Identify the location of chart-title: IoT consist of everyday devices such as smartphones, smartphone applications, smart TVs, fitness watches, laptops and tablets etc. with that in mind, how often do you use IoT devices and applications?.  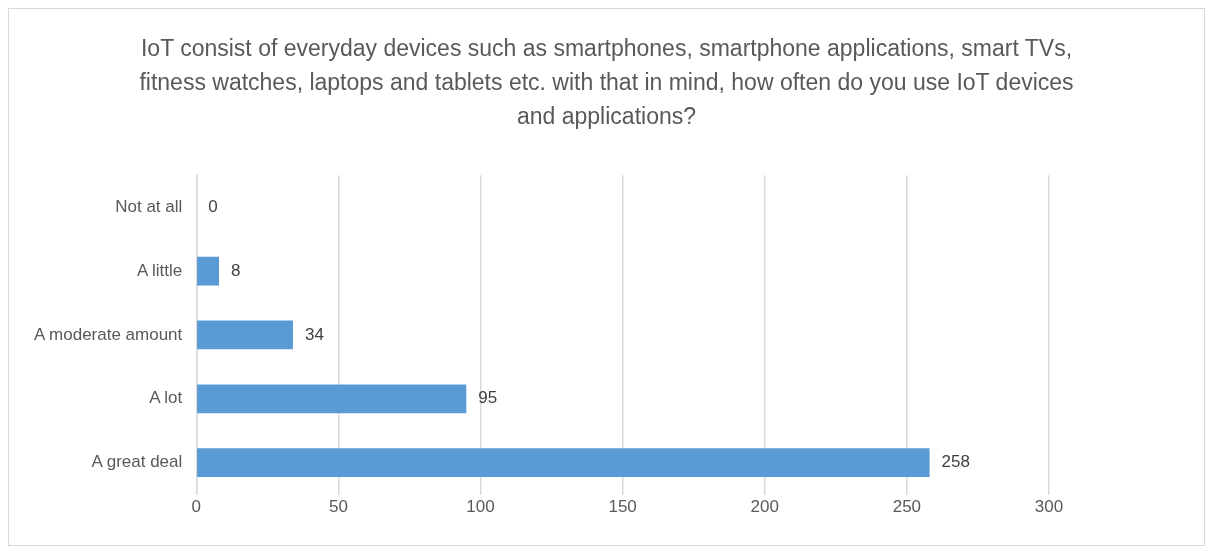
(606, 82).